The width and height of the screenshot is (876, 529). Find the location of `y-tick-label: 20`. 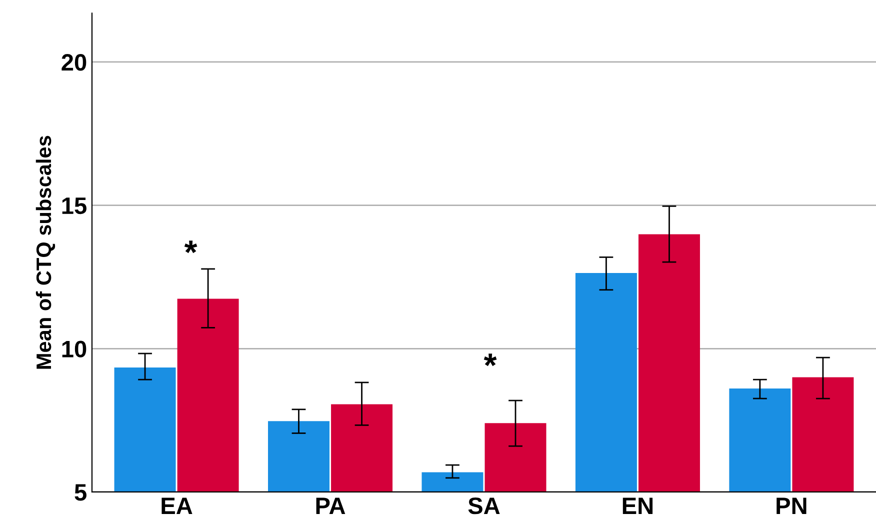

y-tick-label: 20 is located at coordinates (74, 62).